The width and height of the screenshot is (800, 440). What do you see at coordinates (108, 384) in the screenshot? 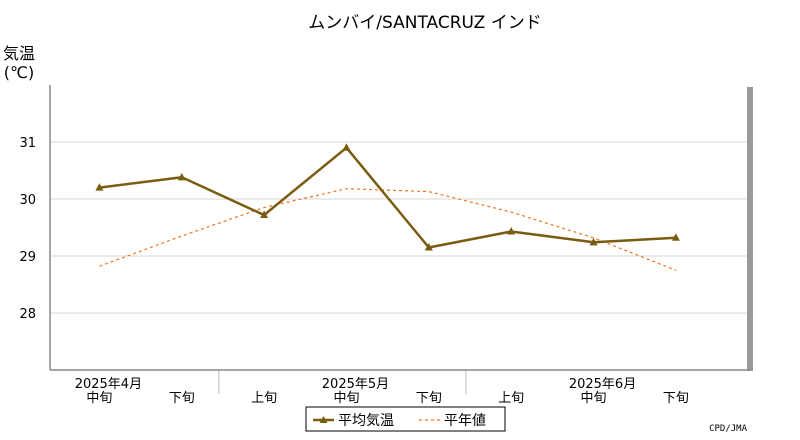
I see `x-month-label-0: 2025年4月` at bounding box center [108, 384].